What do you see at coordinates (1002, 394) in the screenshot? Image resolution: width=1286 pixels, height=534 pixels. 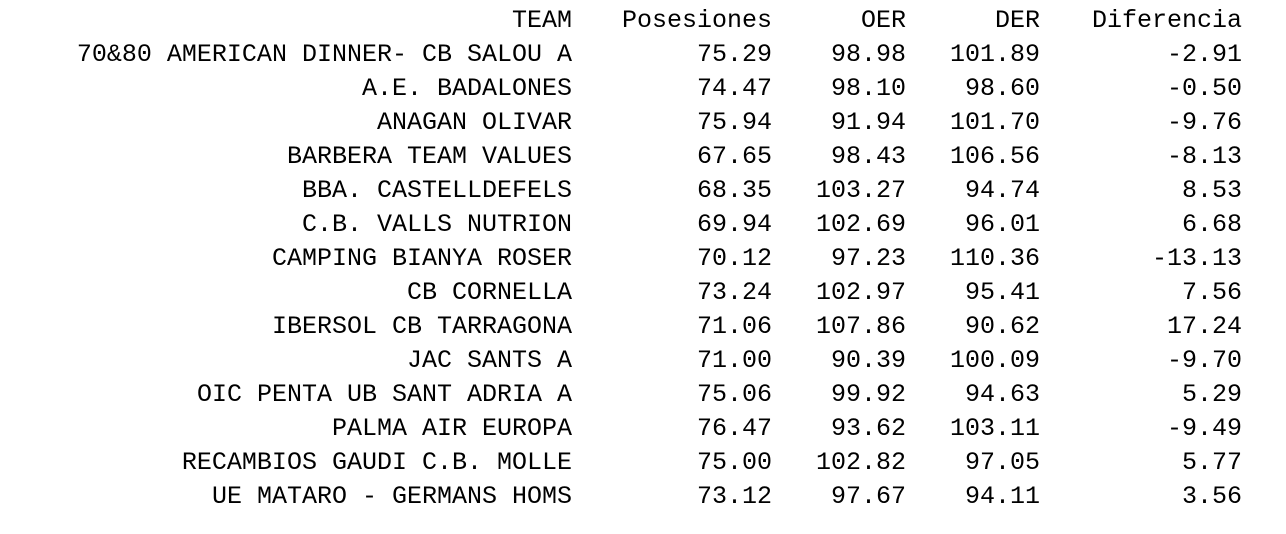 I see `cell-der: 94.63` at bounding box center [1002, 394].